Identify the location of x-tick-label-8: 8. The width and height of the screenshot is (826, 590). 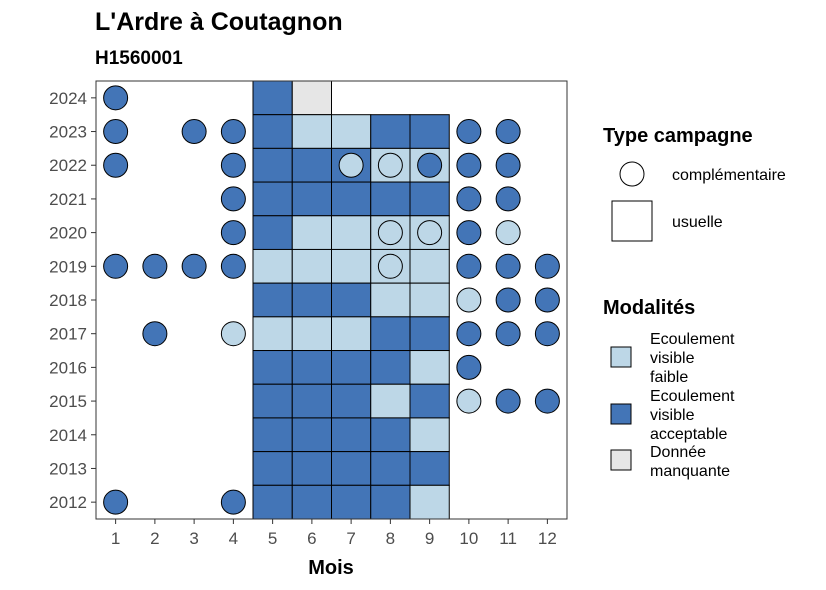
(390, 538).